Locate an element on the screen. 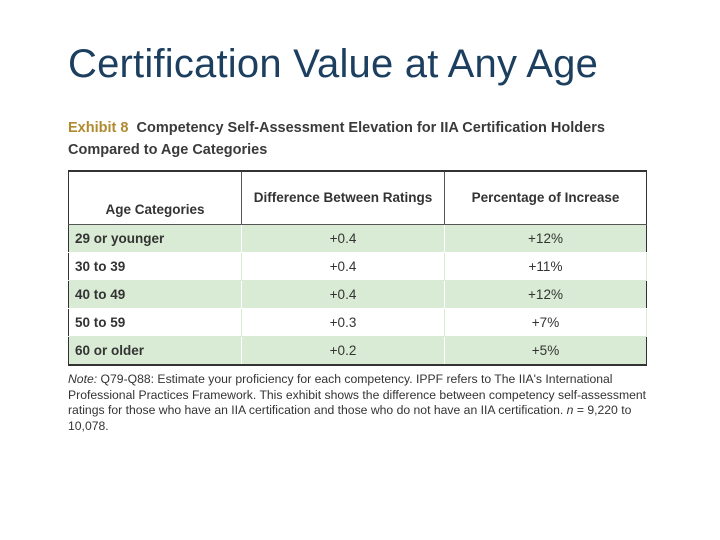 The height and width of the screenshot is (540, 720). table-row: 30 to 39 +0.4 +11% is located at coordinates (357, 266).